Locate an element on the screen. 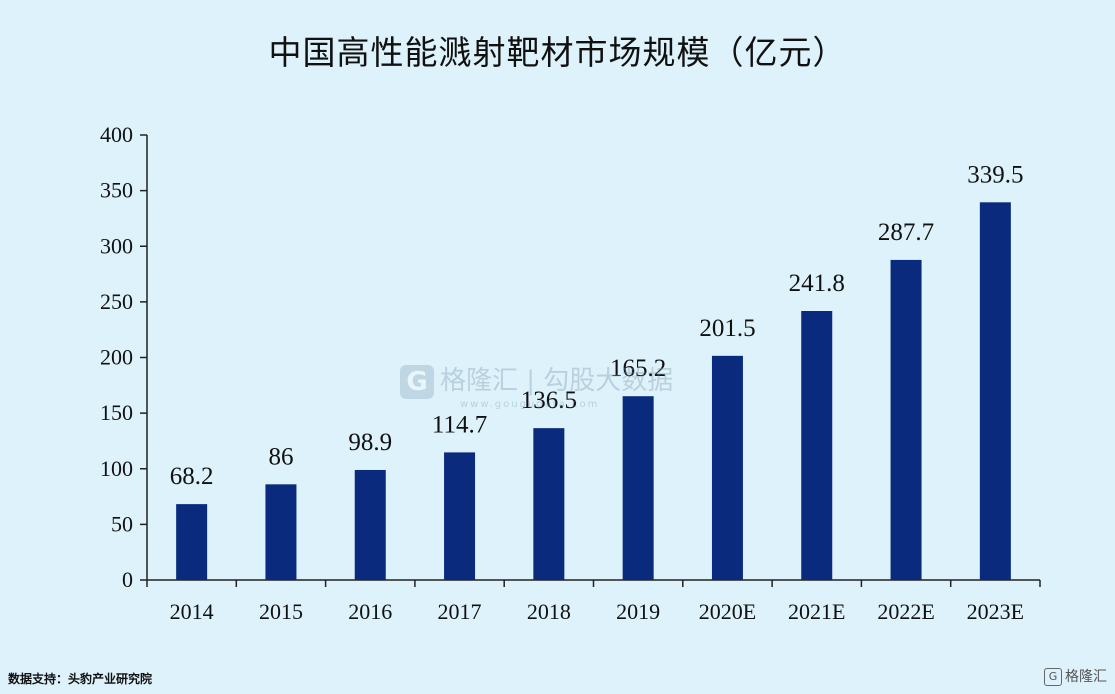 Image resolution: width=1115 pixels, height=694 pixels. x-tick-label: 2018 is located at coordinates (549, 611).